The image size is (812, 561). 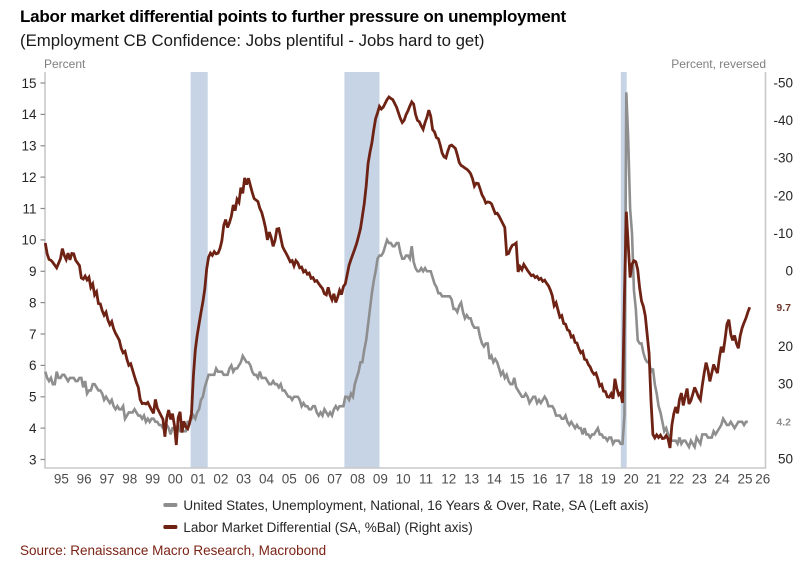 I want to click on unemployment-series-swatch, so click(x=170, y=505).